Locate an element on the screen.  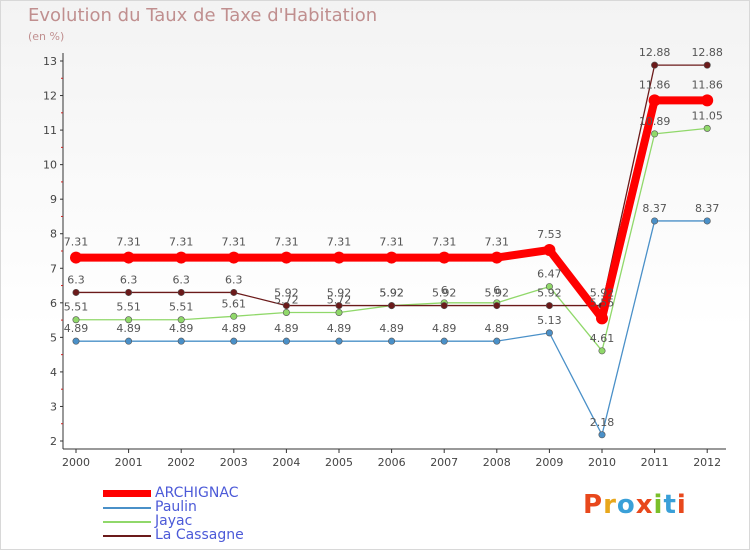
y-tick-label: 2 is located at coordinates (53, 441).